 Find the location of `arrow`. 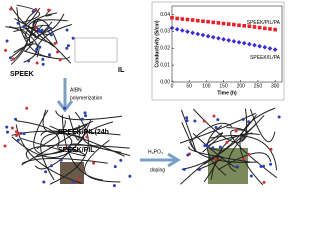

arrow is located at coordinates (160, 160).